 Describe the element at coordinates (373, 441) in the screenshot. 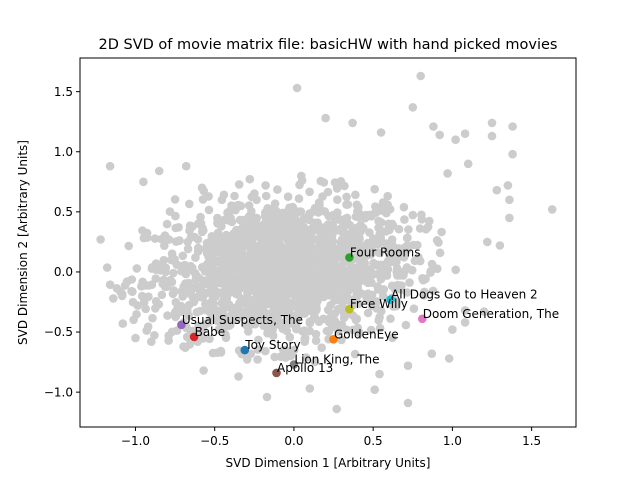

I see `x-tick-label: 0.5` at that location.